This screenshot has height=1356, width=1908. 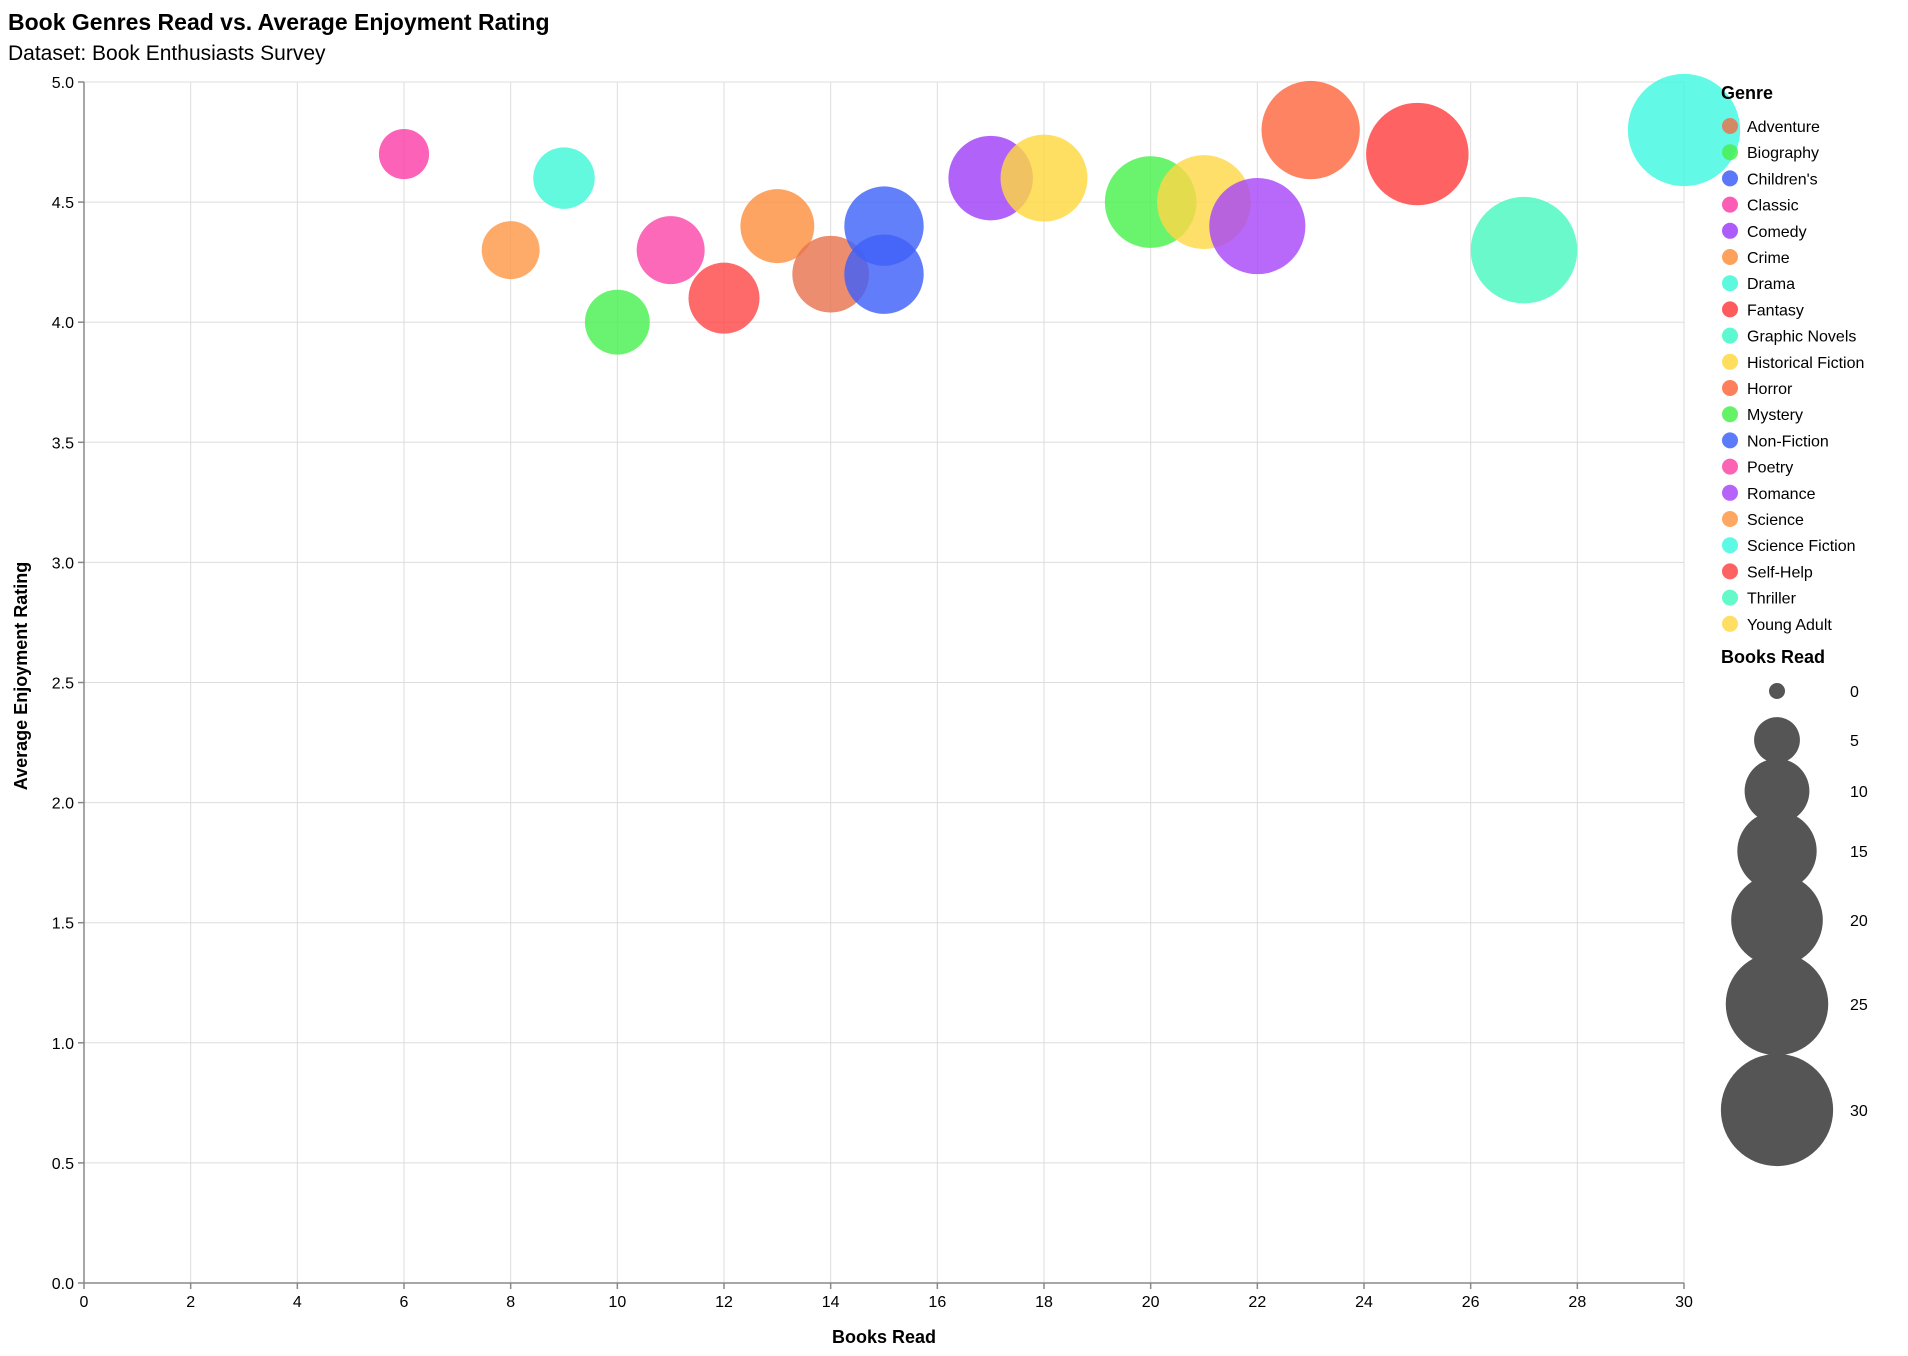 I want to click on x-tick-label: 28, so click(x=1577, y=1302).